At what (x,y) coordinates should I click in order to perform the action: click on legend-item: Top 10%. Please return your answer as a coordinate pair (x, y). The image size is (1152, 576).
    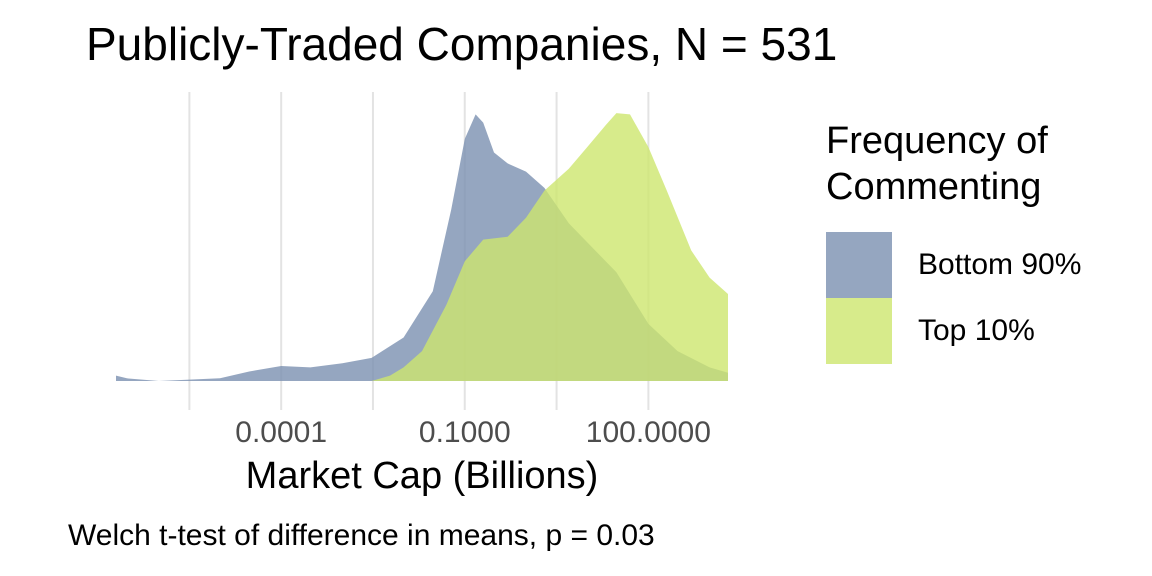
    Looking at the image, I should click on (937, 331).